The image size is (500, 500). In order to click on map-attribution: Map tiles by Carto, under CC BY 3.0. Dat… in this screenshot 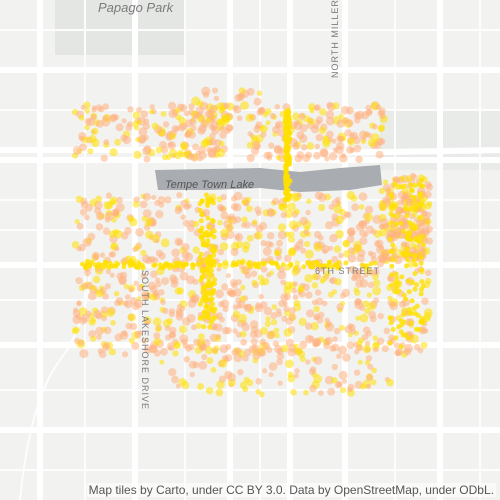, I will do `click(291, 490)`.